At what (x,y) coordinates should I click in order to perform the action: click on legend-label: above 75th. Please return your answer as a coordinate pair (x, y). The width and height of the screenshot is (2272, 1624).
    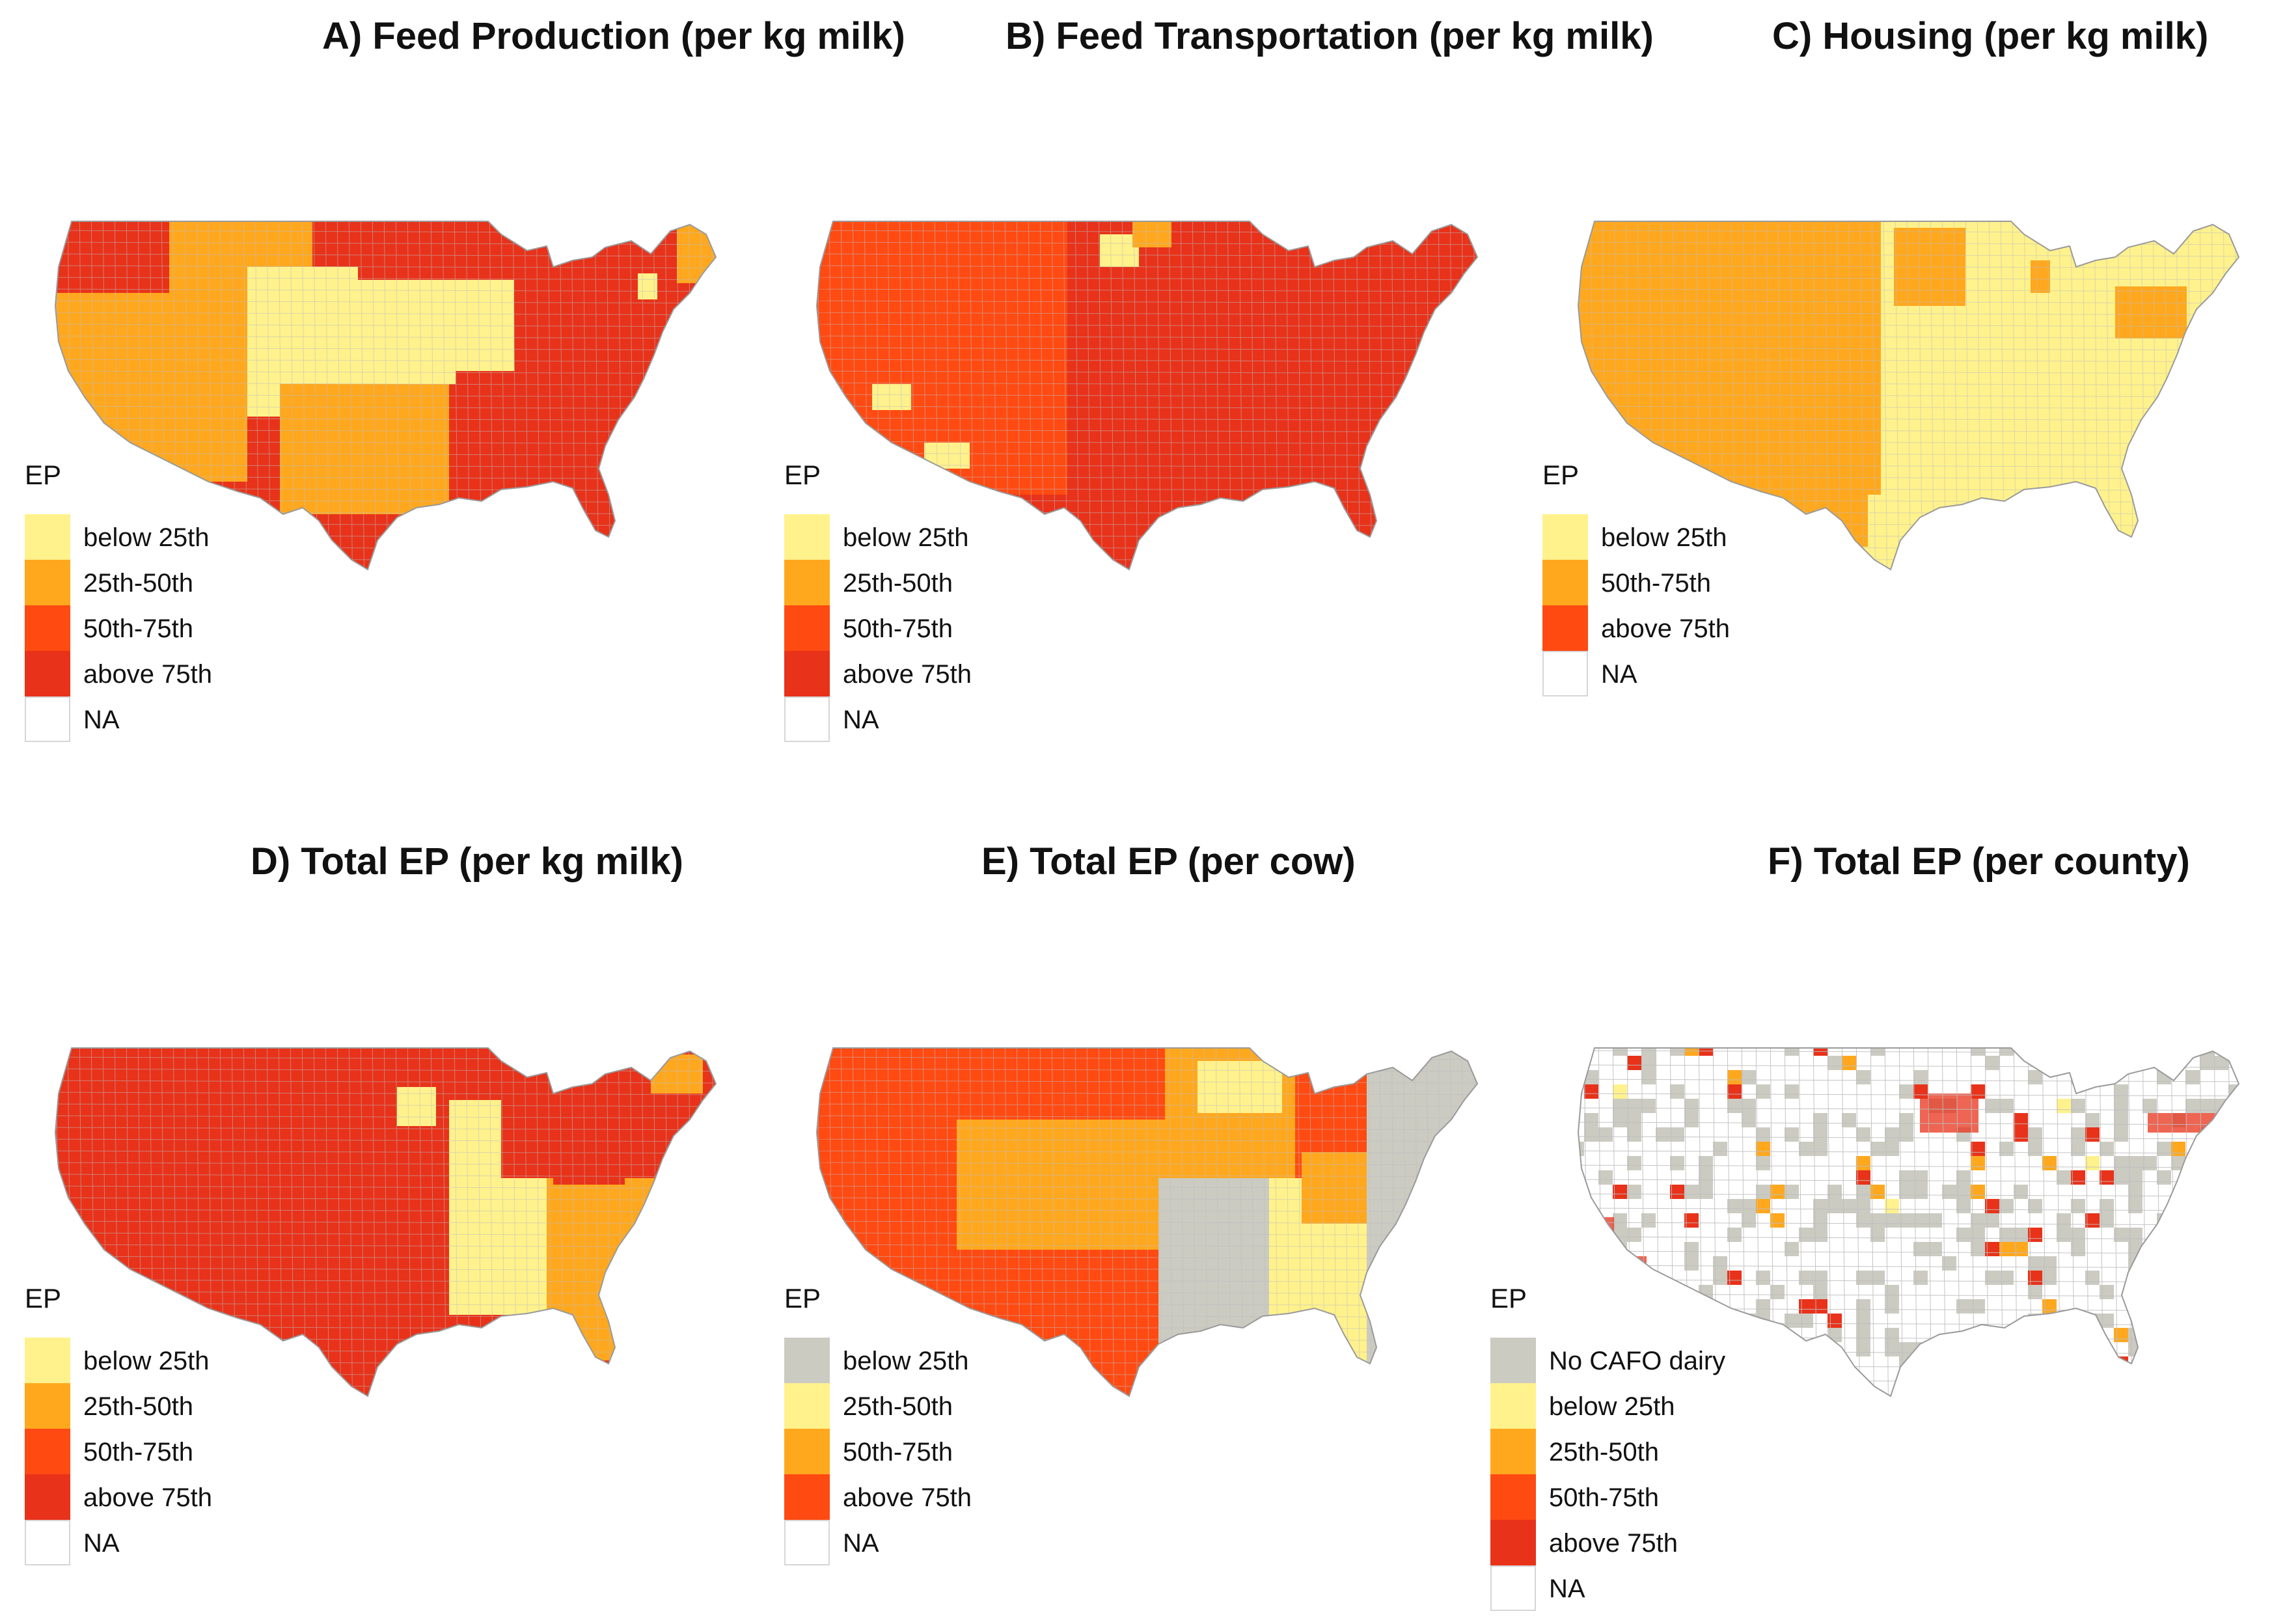
    Looking at the image, I should click on (907, 1498).